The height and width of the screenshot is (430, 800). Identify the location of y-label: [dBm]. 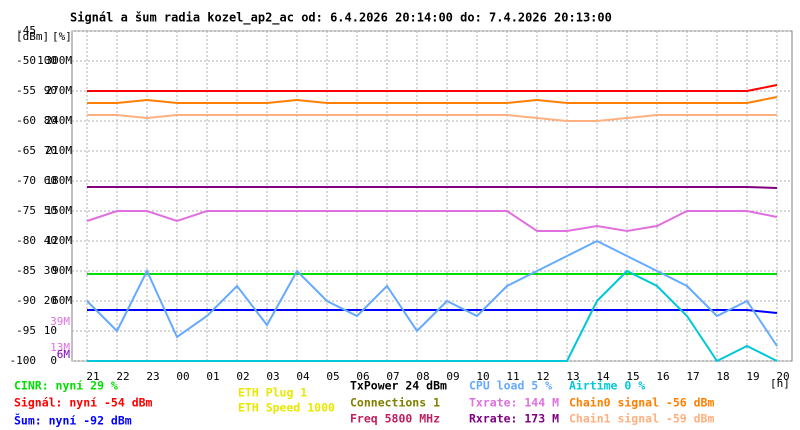
(32, 36).